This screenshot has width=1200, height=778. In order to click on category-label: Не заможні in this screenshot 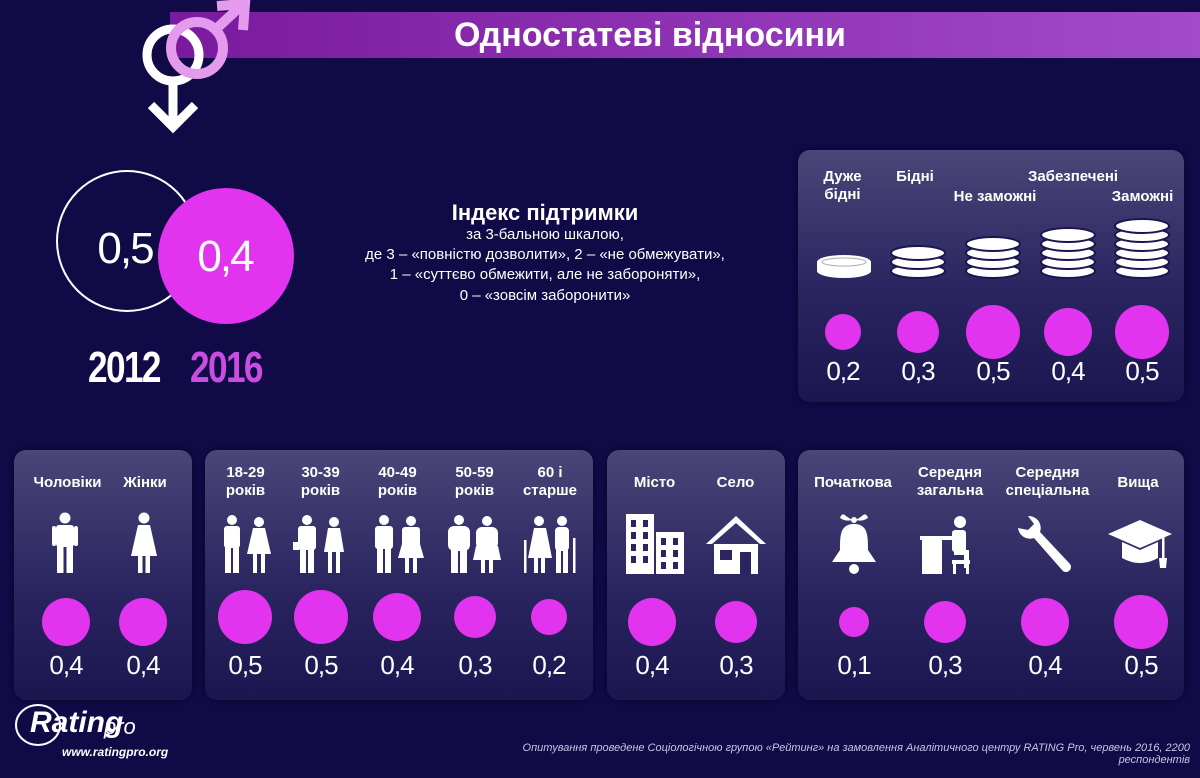, I will do `click(995, 196)`.